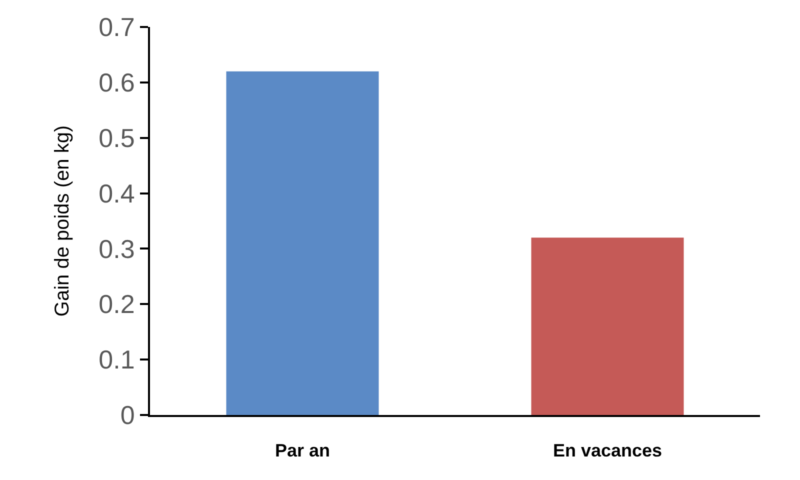 This screenshot has height=480, width=800. Describe the element at coordinates (116, 249) in the screenshot. I see `y-tick-label: 0.3` at that location.